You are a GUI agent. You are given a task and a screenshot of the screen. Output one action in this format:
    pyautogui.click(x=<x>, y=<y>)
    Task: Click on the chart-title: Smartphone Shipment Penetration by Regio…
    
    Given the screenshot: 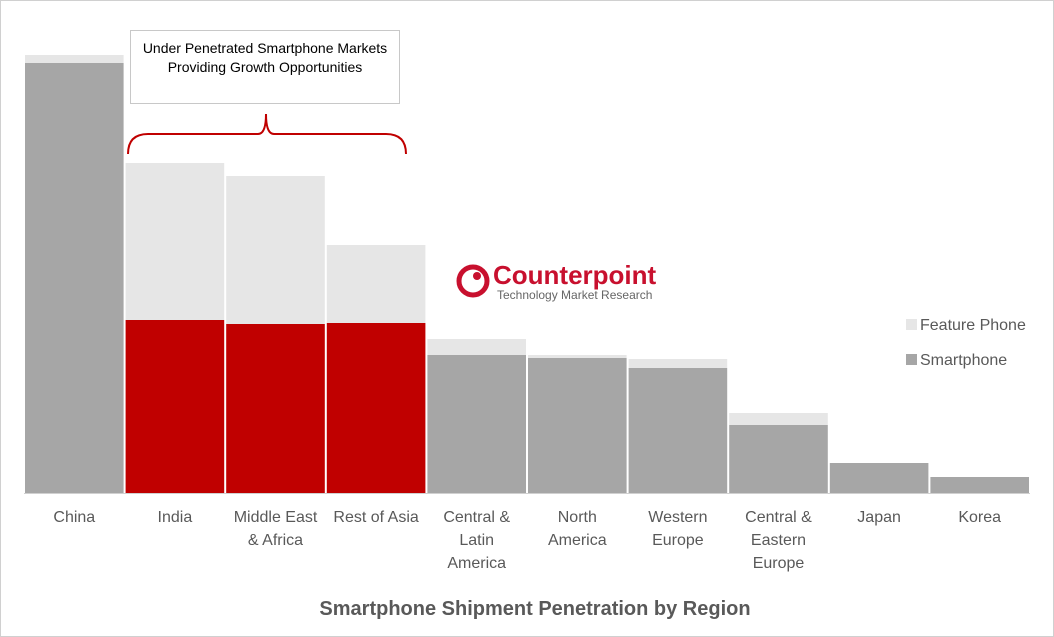 What is the action you would take?
    pyautogui.click(x=534, y=609)
    